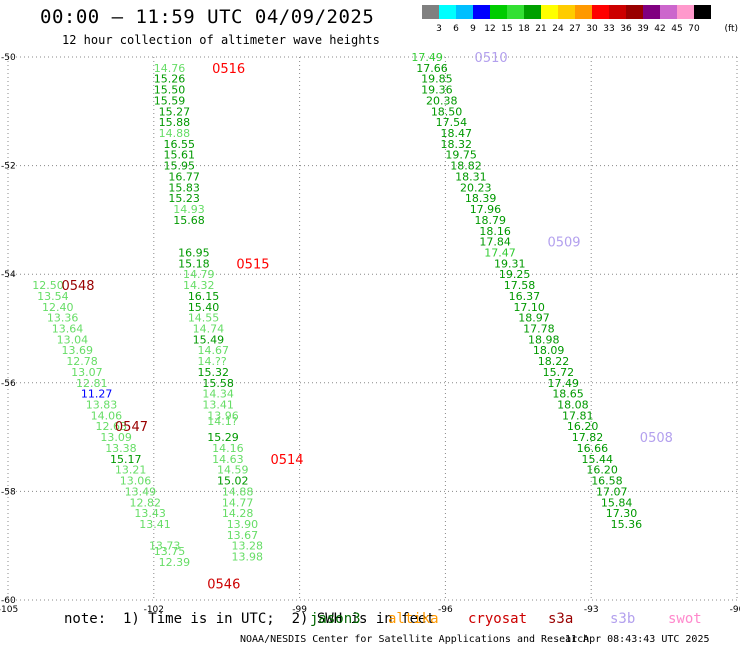 The width and height of the screenshot is (740, 650). Describe the element at coordinates (495, 231) in the screenshot. I see `swh-data-point: 18.16` at that location.